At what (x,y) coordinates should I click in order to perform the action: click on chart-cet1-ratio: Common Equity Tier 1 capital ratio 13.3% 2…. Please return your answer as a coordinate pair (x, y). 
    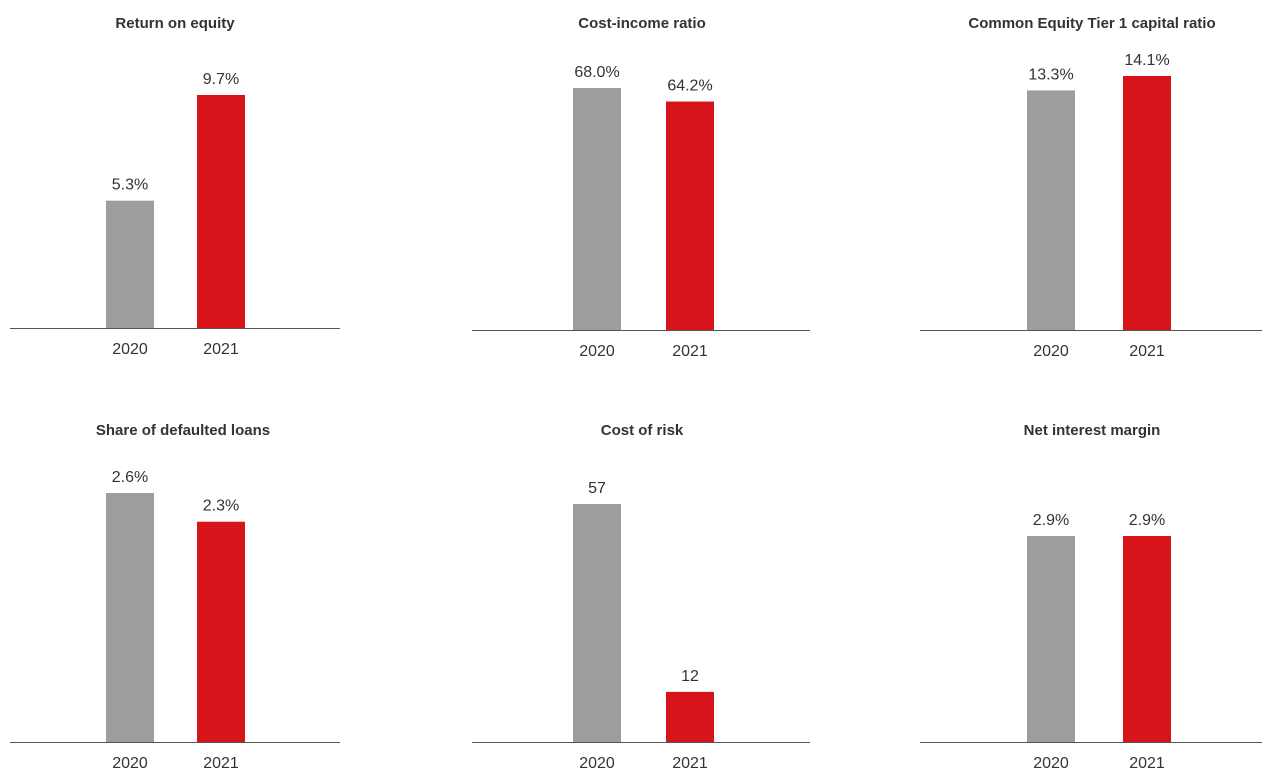
    Looking at the image, I should click on (1091, 187).